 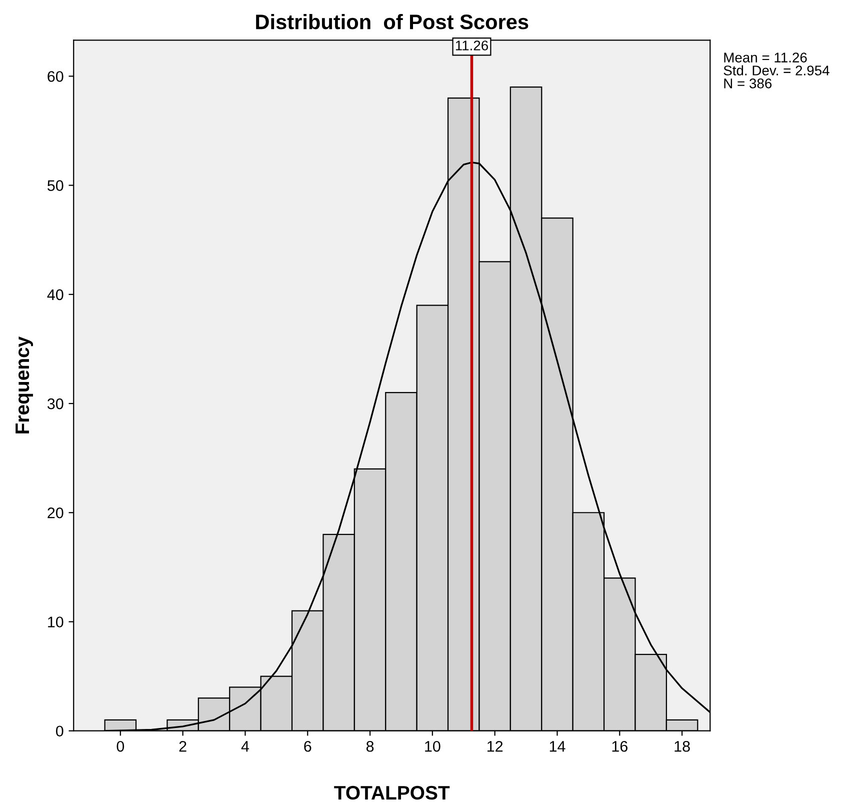 What do you see at coordinates (392, 22) in the screenshot?
I see `chart-title: Distribution of Post Scores` at bounding box center [392, 22].